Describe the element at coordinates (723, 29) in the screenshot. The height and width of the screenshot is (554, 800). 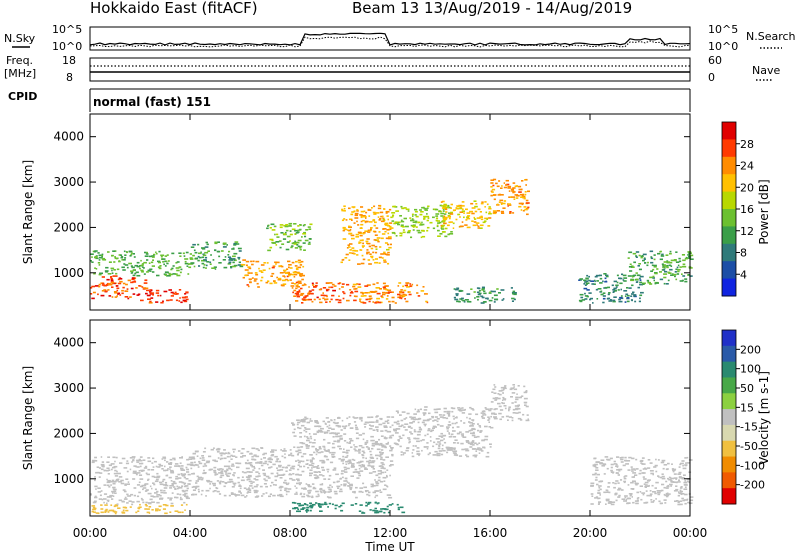
I see `noise-right-top: 10^5` at that location.